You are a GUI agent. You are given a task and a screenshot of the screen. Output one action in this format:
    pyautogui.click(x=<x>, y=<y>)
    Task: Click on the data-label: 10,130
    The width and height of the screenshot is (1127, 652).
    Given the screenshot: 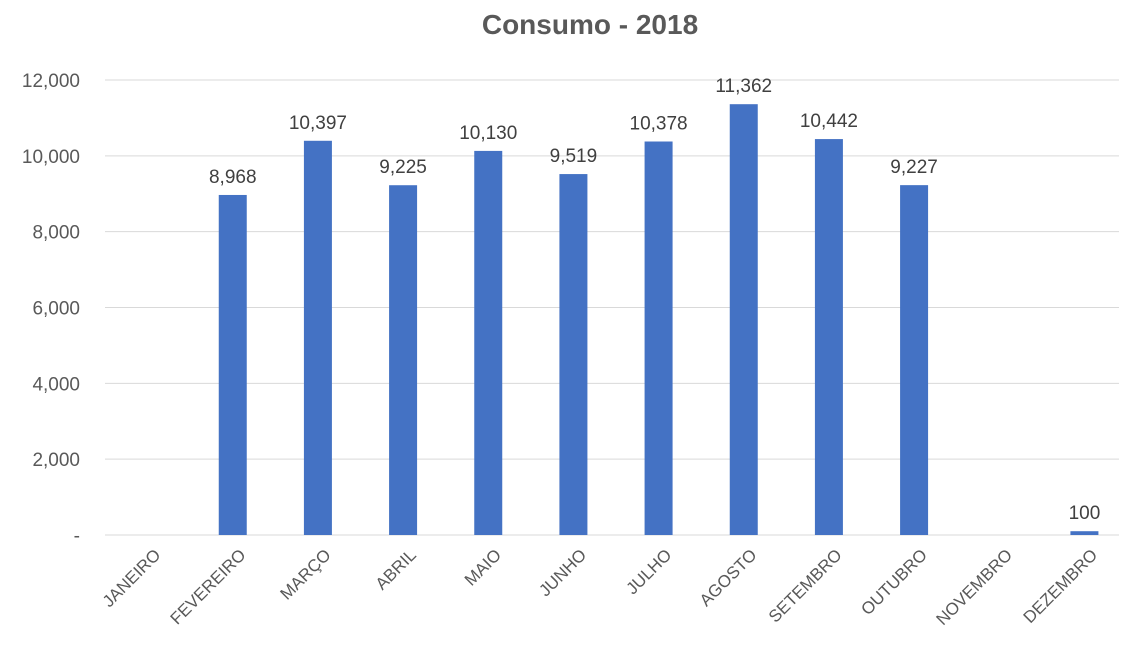 What is the action you would take?
    pyautogui.click(x=488, y=133)
    